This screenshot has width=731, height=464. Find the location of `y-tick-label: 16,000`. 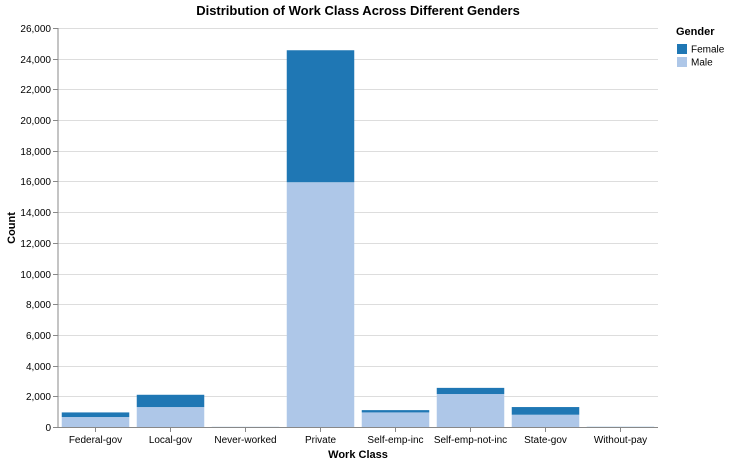

y-tick-label: 16,000 is located at coordinates (35, 182).